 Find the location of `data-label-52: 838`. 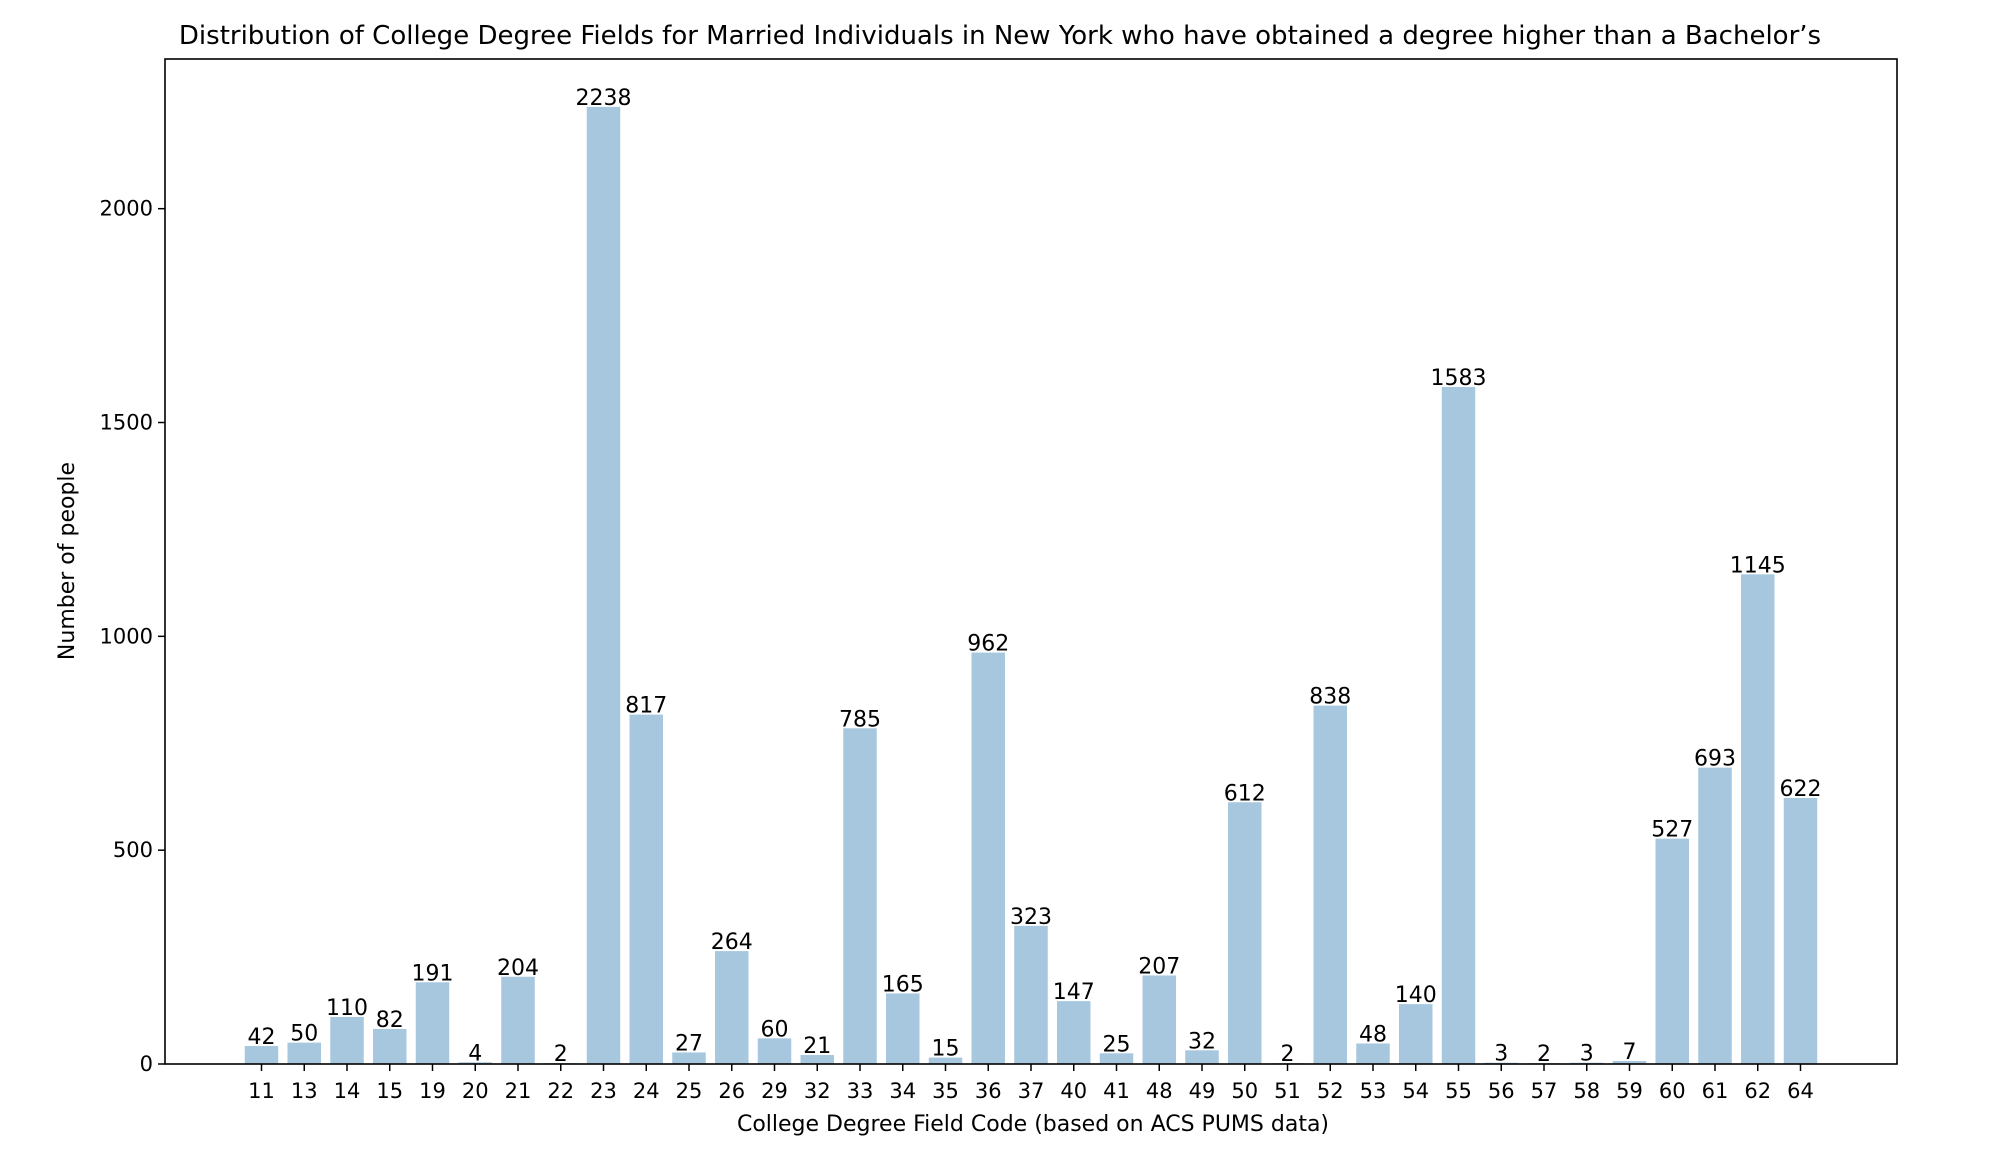

data-label-52: 838 is located at coordinates (1330, 697).